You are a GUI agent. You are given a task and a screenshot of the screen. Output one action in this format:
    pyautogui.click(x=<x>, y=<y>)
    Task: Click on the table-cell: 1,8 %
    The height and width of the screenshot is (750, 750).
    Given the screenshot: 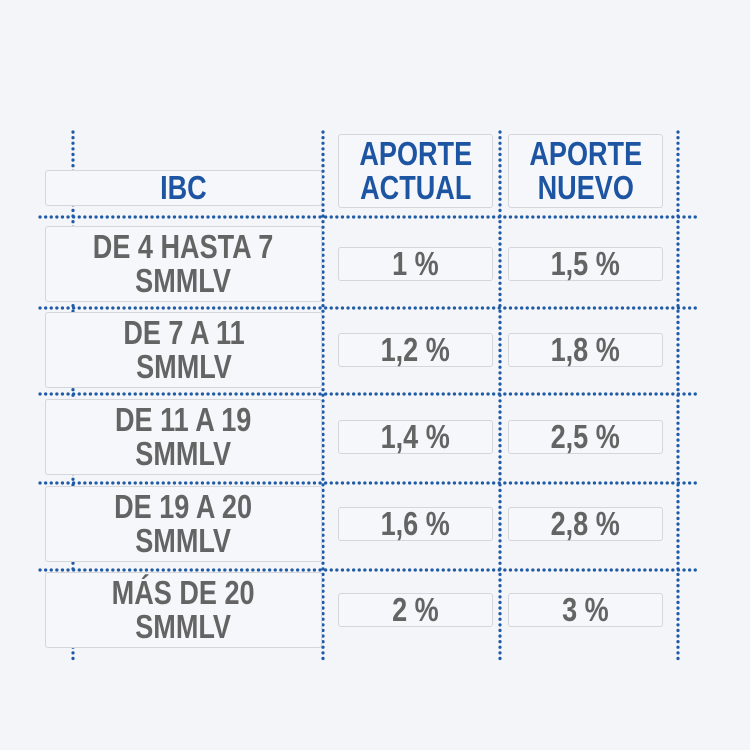 What is the action you would take?
    pyautogui.click(x=585, y=350)
    